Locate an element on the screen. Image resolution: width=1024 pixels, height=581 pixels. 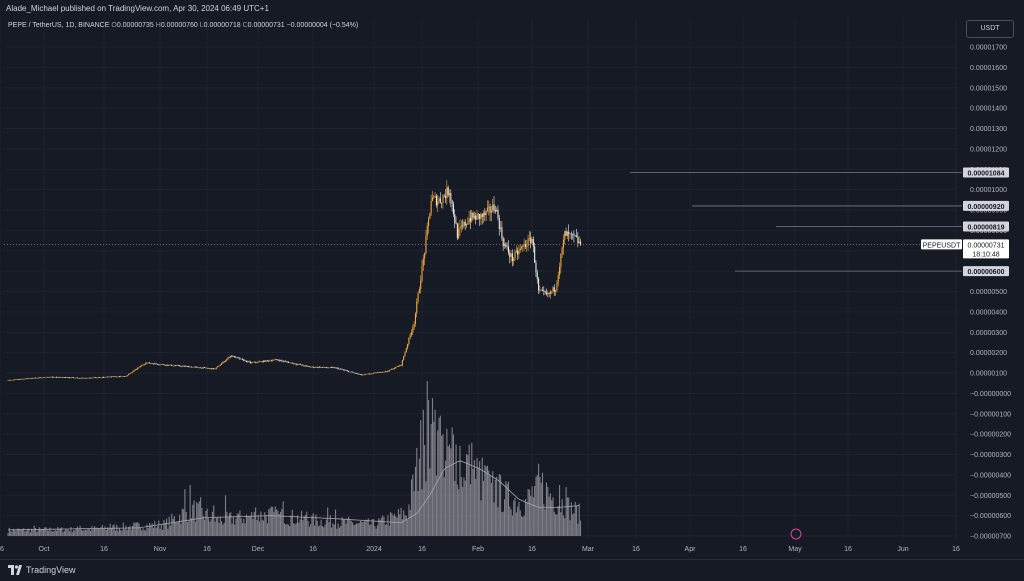
tradingview-brand: TradingView is located at coordinates (51, 570).